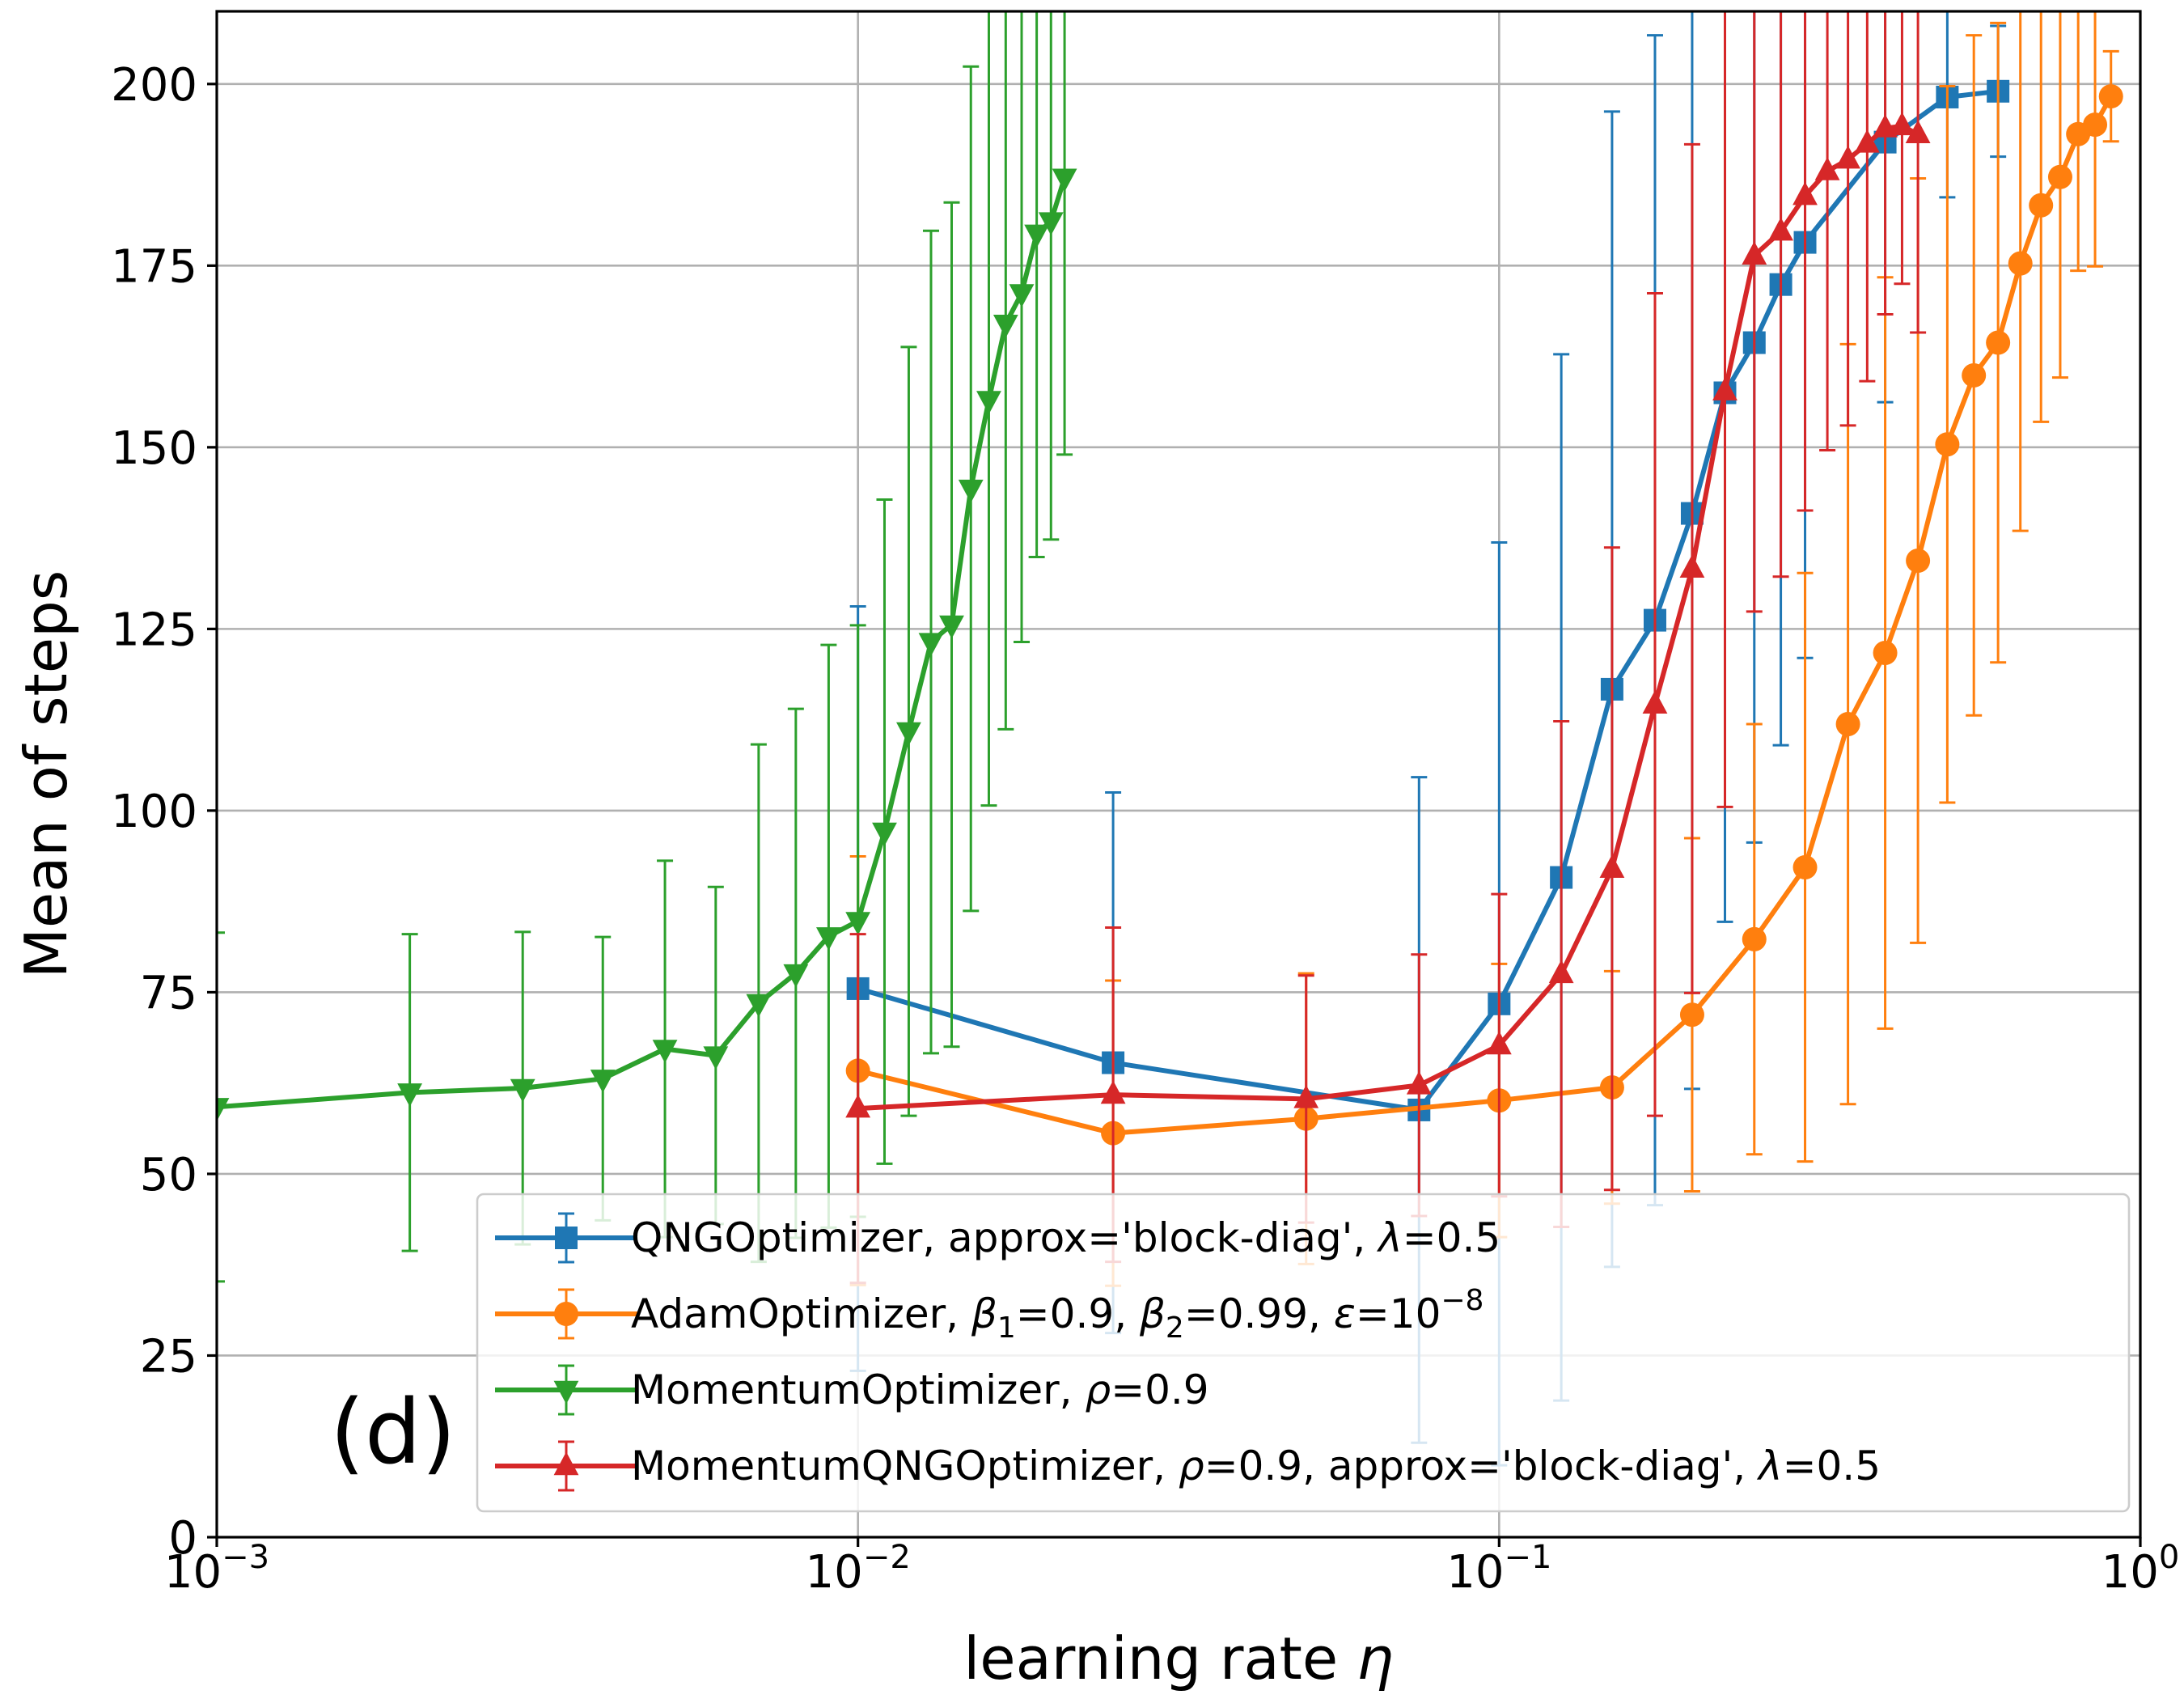  I want to click on y-tick-label: 175, so click(154, 266).